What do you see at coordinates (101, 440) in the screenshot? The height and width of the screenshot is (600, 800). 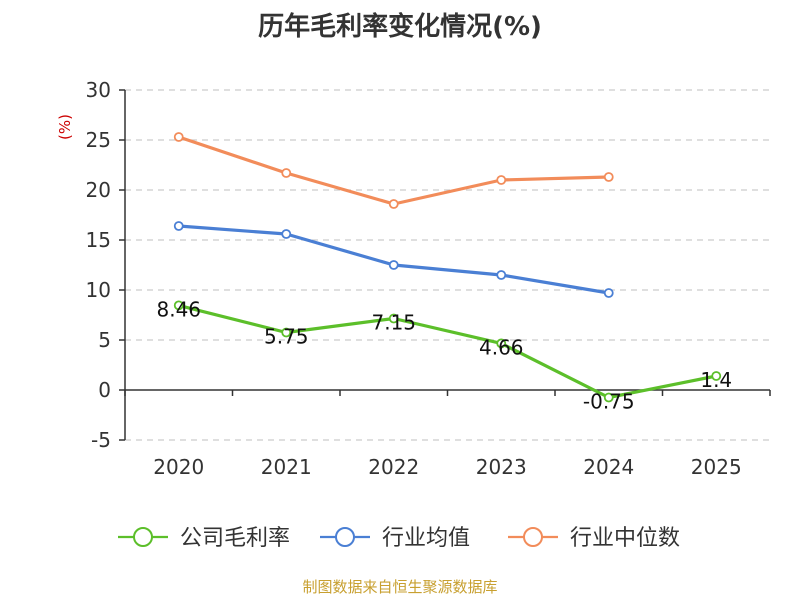 I see `y-tick-label: -5` at bounding box center [101, 440].